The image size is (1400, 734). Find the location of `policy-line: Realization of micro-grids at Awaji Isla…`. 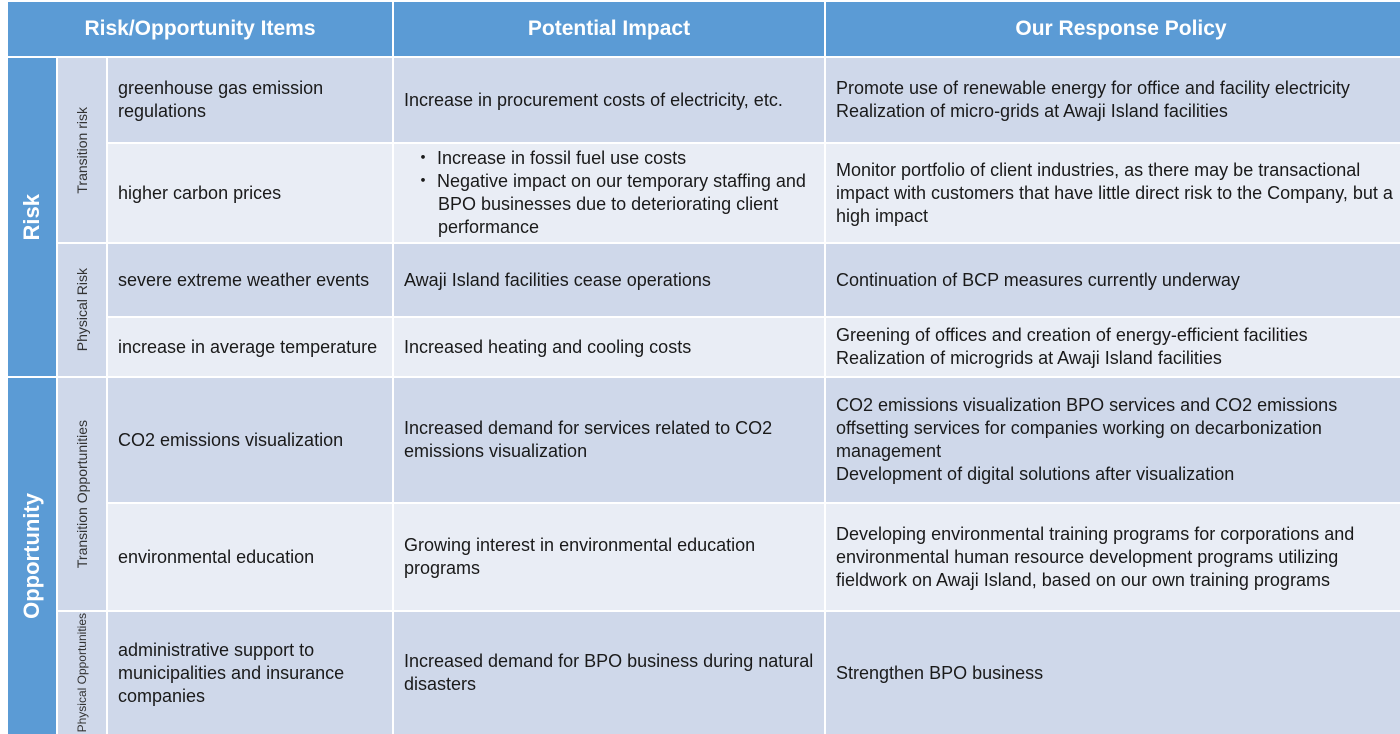

policy-line: Realization of micro-grids at Awaji Isla… is located at coordinates (1032, 111).